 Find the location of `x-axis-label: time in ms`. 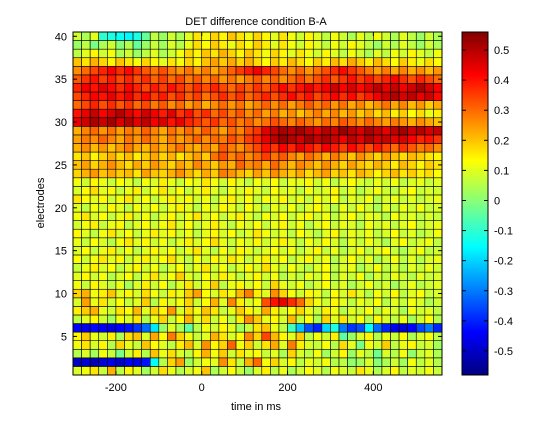

x-axis-label: time in ms is located at coordinates (256, 407).